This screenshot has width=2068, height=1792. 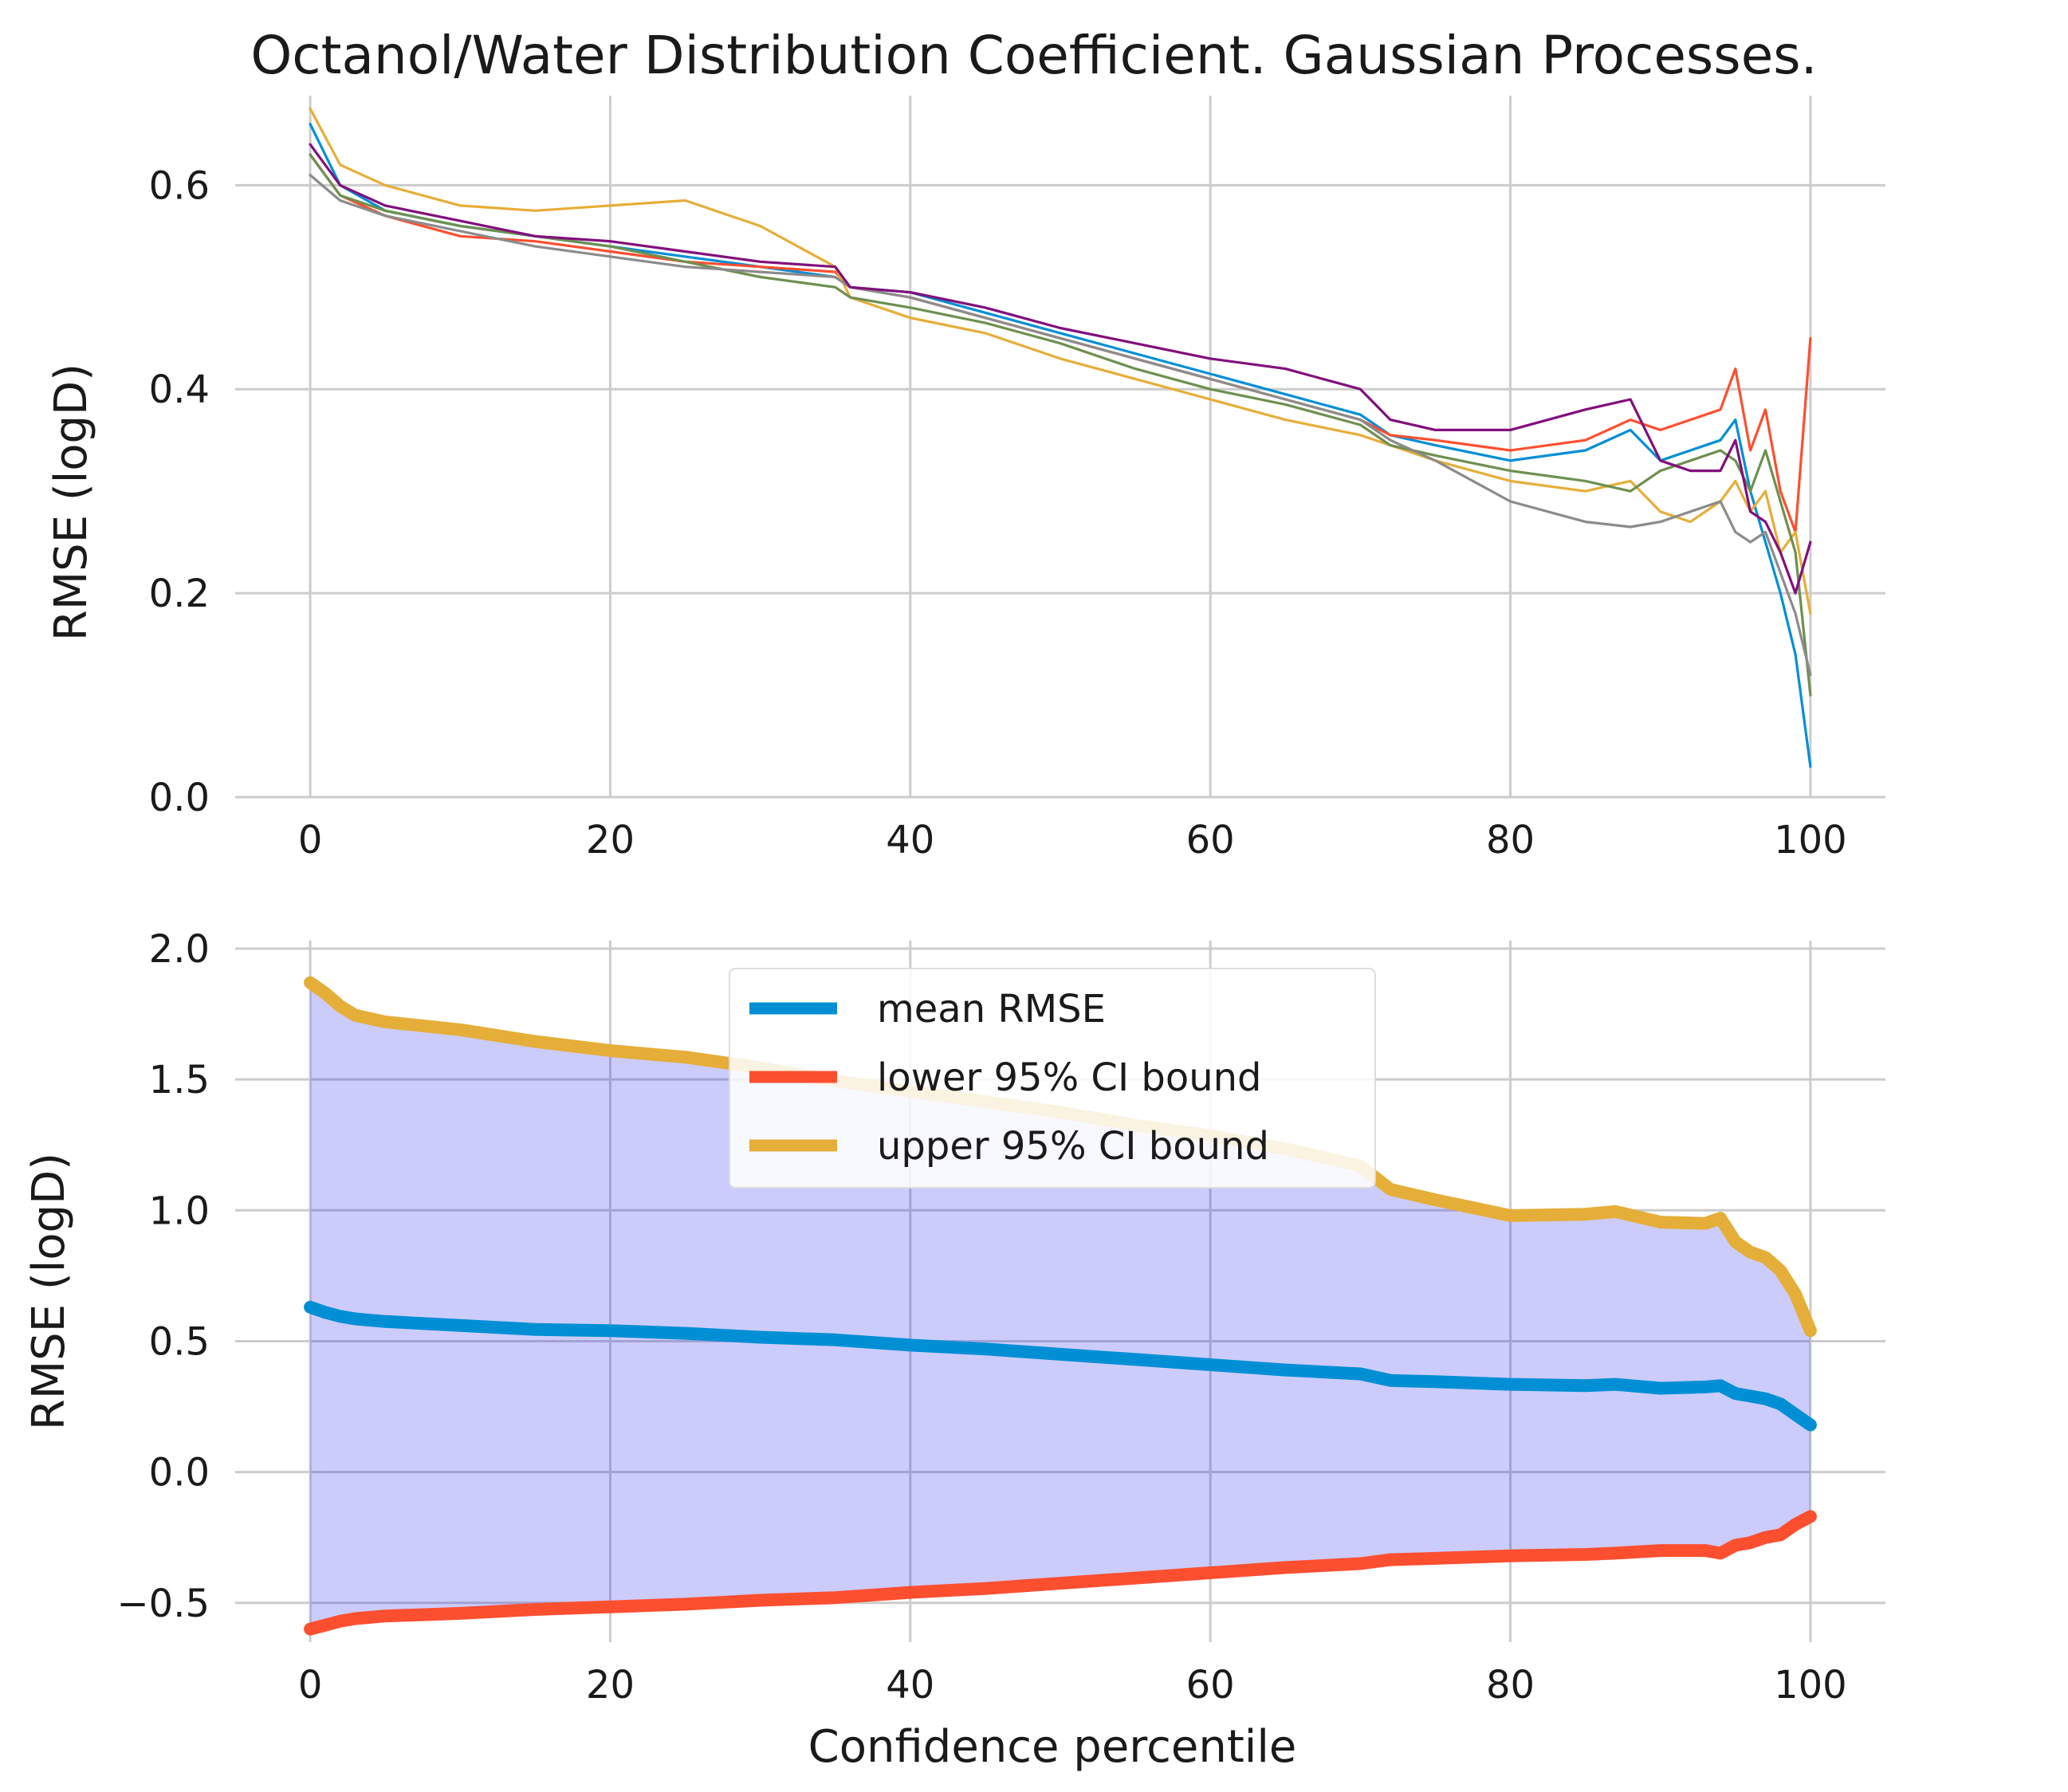 I want to click on top-y-tick-label: 0.0, so click(x=179, y=798).